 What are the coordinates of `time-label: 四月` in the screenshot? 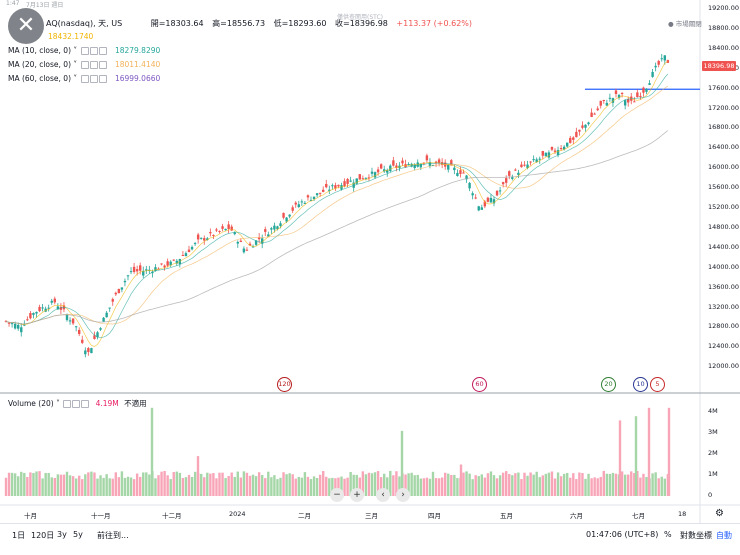 It's located at (434, 516).